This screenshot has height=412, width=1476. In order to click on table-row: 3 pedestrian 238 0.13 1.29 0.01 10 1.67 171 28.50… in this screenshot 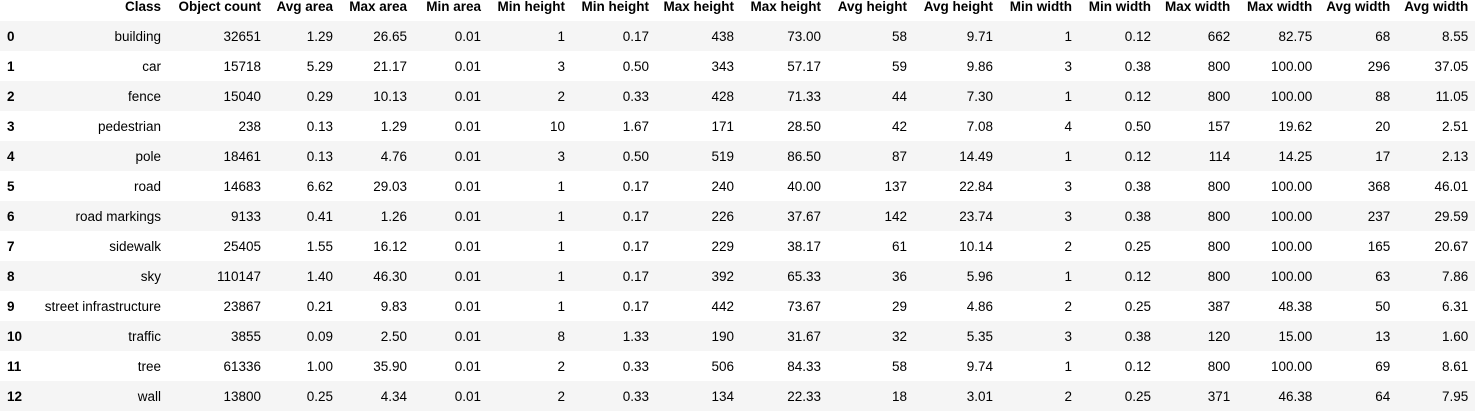, I will do `click(738, 126)`.